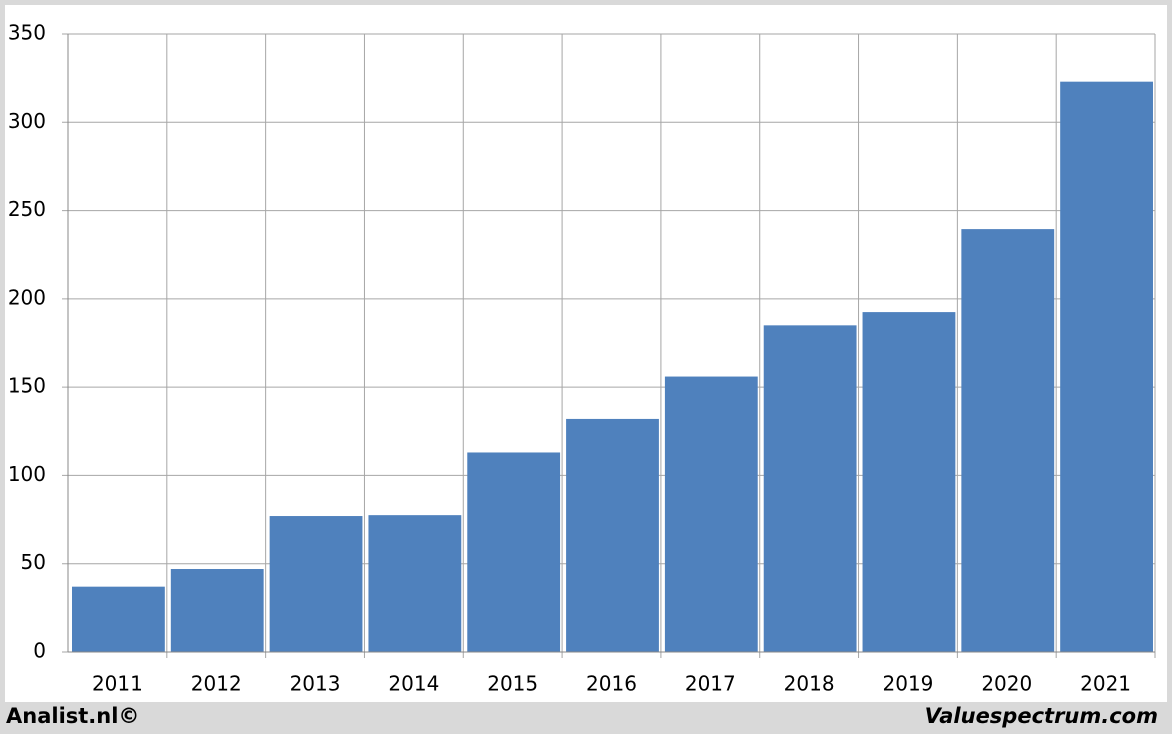 This screenshot has width=1172, height=738. Describe the element at coordinates (117, 684) in the screenshot. I see `x-tick-label: 2011` at that location.